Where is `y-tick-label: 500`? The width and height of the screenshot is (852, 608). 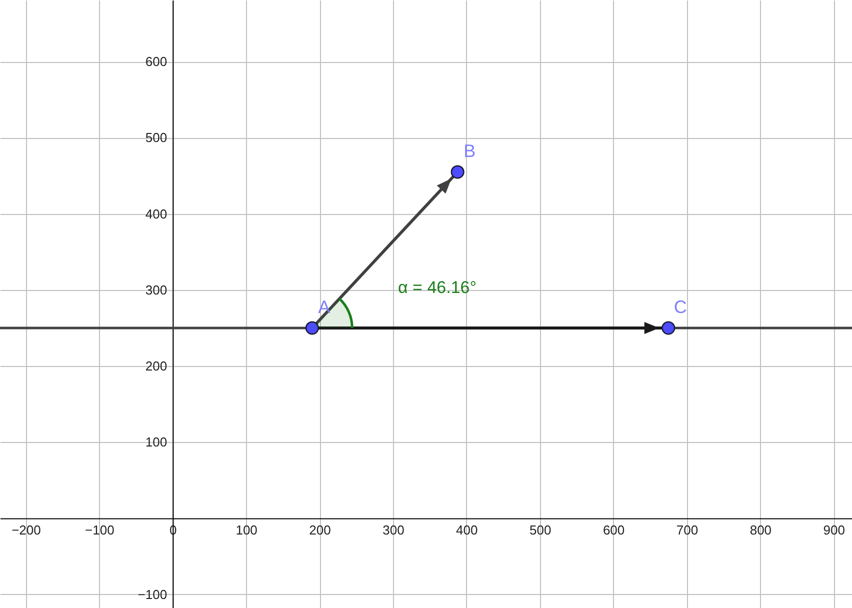
y-tick-label: 500 is located at coordinates (156, 138).